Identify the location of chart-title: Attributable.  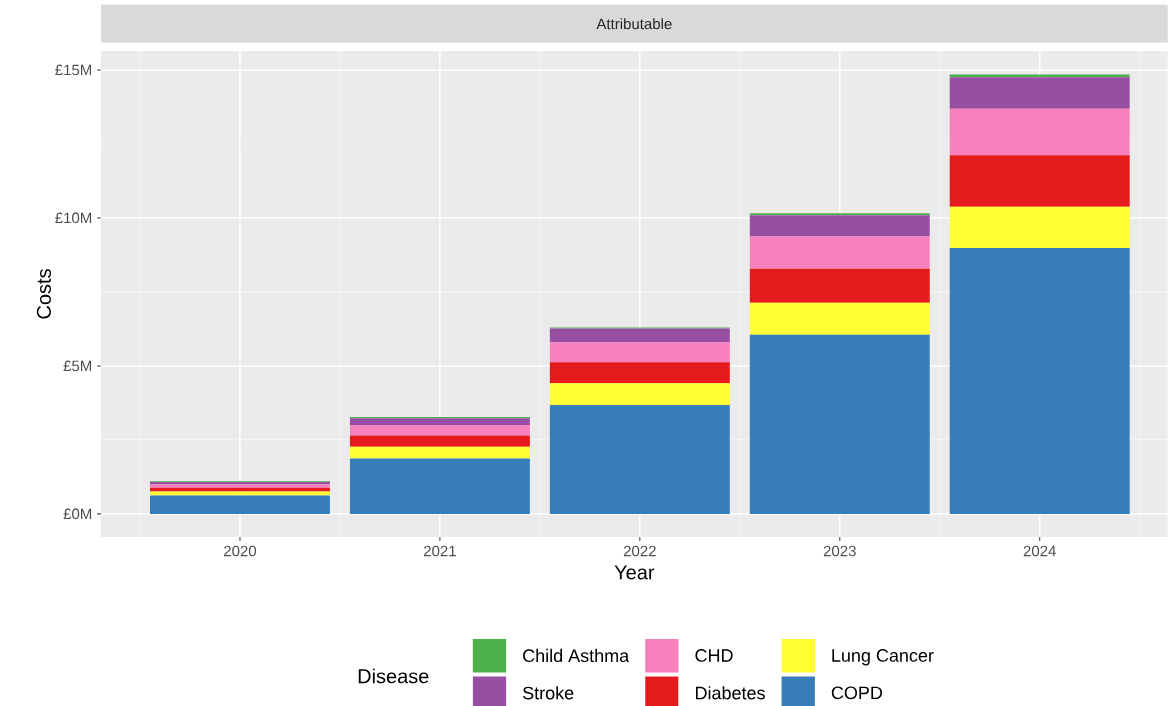
(634, 24).